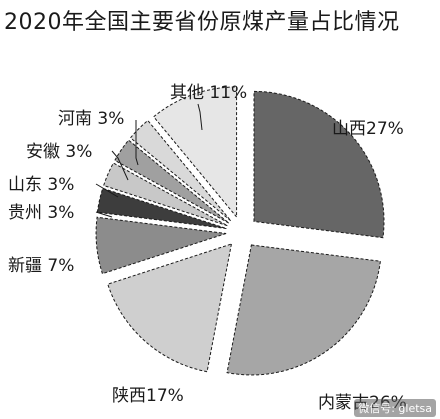 This screenshot has width=440, height=419. I want to click on slice-label-7: 安徽 3%, so click(59, 152).